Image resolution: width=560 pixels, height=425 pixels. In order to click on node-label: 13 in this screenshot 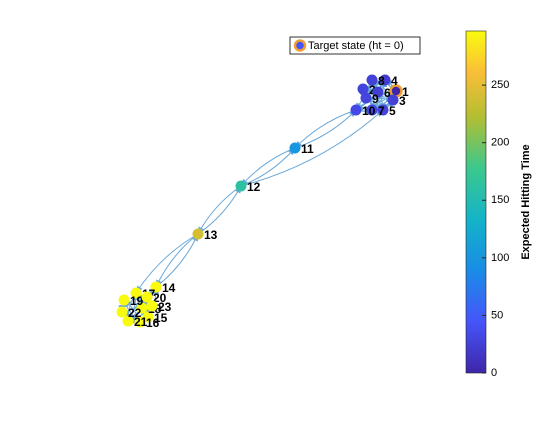, I will do `click(211, 235)`.